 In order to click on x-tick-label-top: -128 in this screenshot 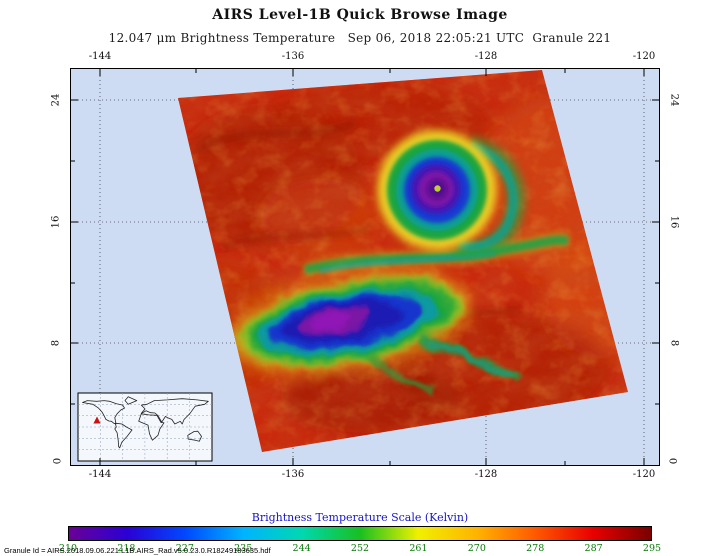, I will do `click(486, 56)`.